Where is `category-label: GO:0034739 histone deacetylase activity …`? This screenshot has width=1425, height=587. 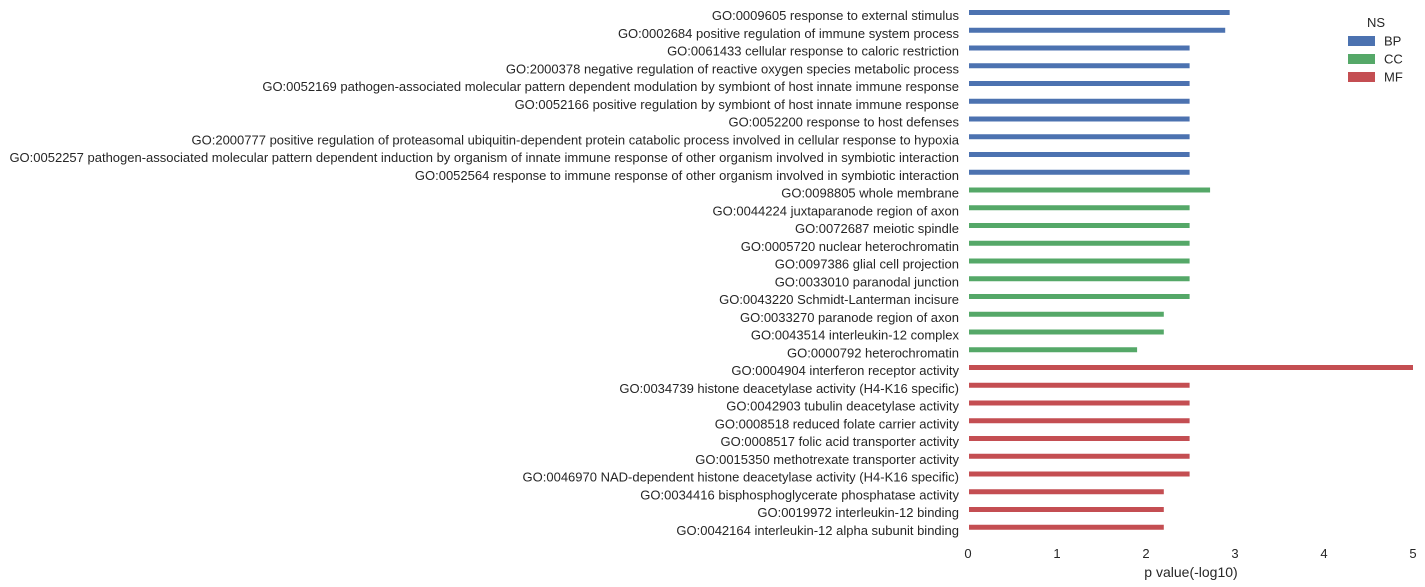
category-label: GO:0034739 histone deacetylase activity … is located at coordinates (789, 388).